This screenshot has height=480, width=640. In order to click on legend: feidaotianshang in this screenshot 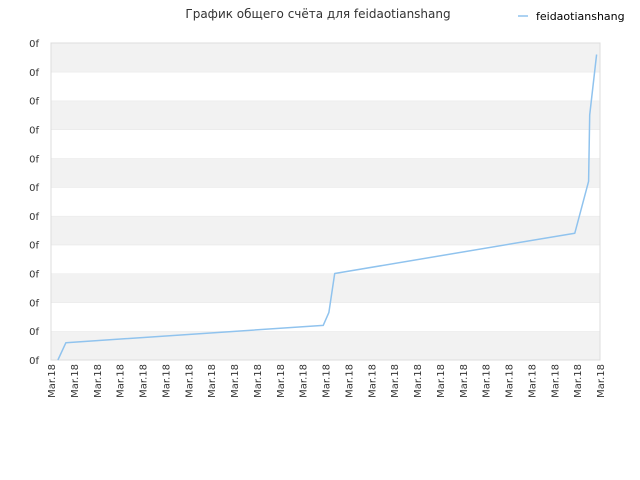, I will do `click(571, 16)`.